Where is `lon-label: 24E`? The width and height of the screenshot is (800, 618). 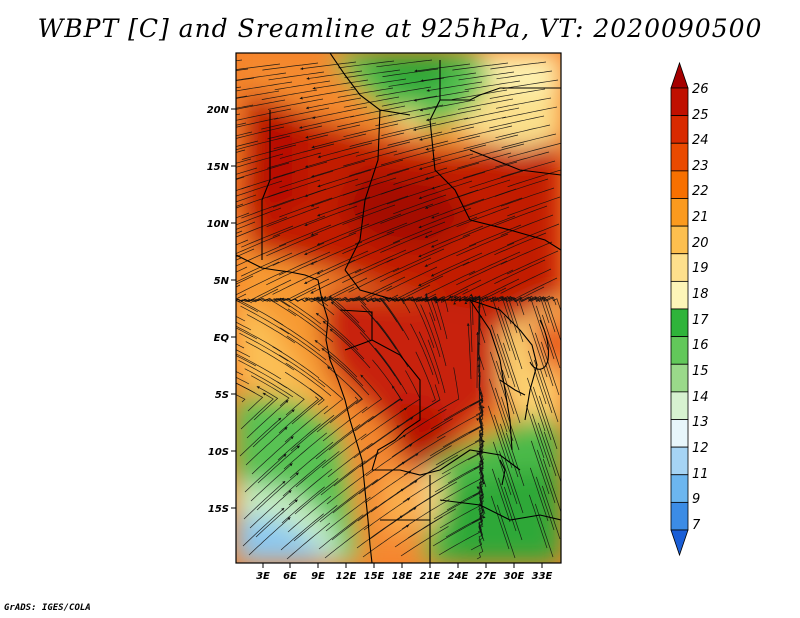 lon-label: 24E is located at coordinates (458, 576).